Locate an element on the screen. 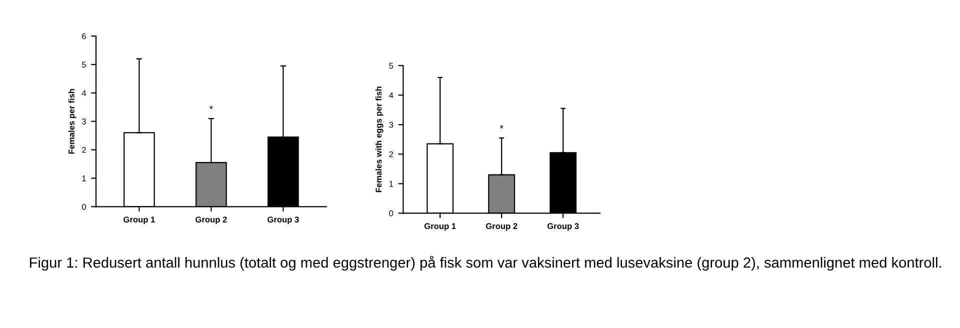 This screenshot has width=960, height=328. text: Figur 1: Redusert antall hunnlus (totalt og med eggstrenger) på fisk som var vaksinert med lusevaksine (group 2), sammenlignet med kontroll. is located at coordinates (485, 263).